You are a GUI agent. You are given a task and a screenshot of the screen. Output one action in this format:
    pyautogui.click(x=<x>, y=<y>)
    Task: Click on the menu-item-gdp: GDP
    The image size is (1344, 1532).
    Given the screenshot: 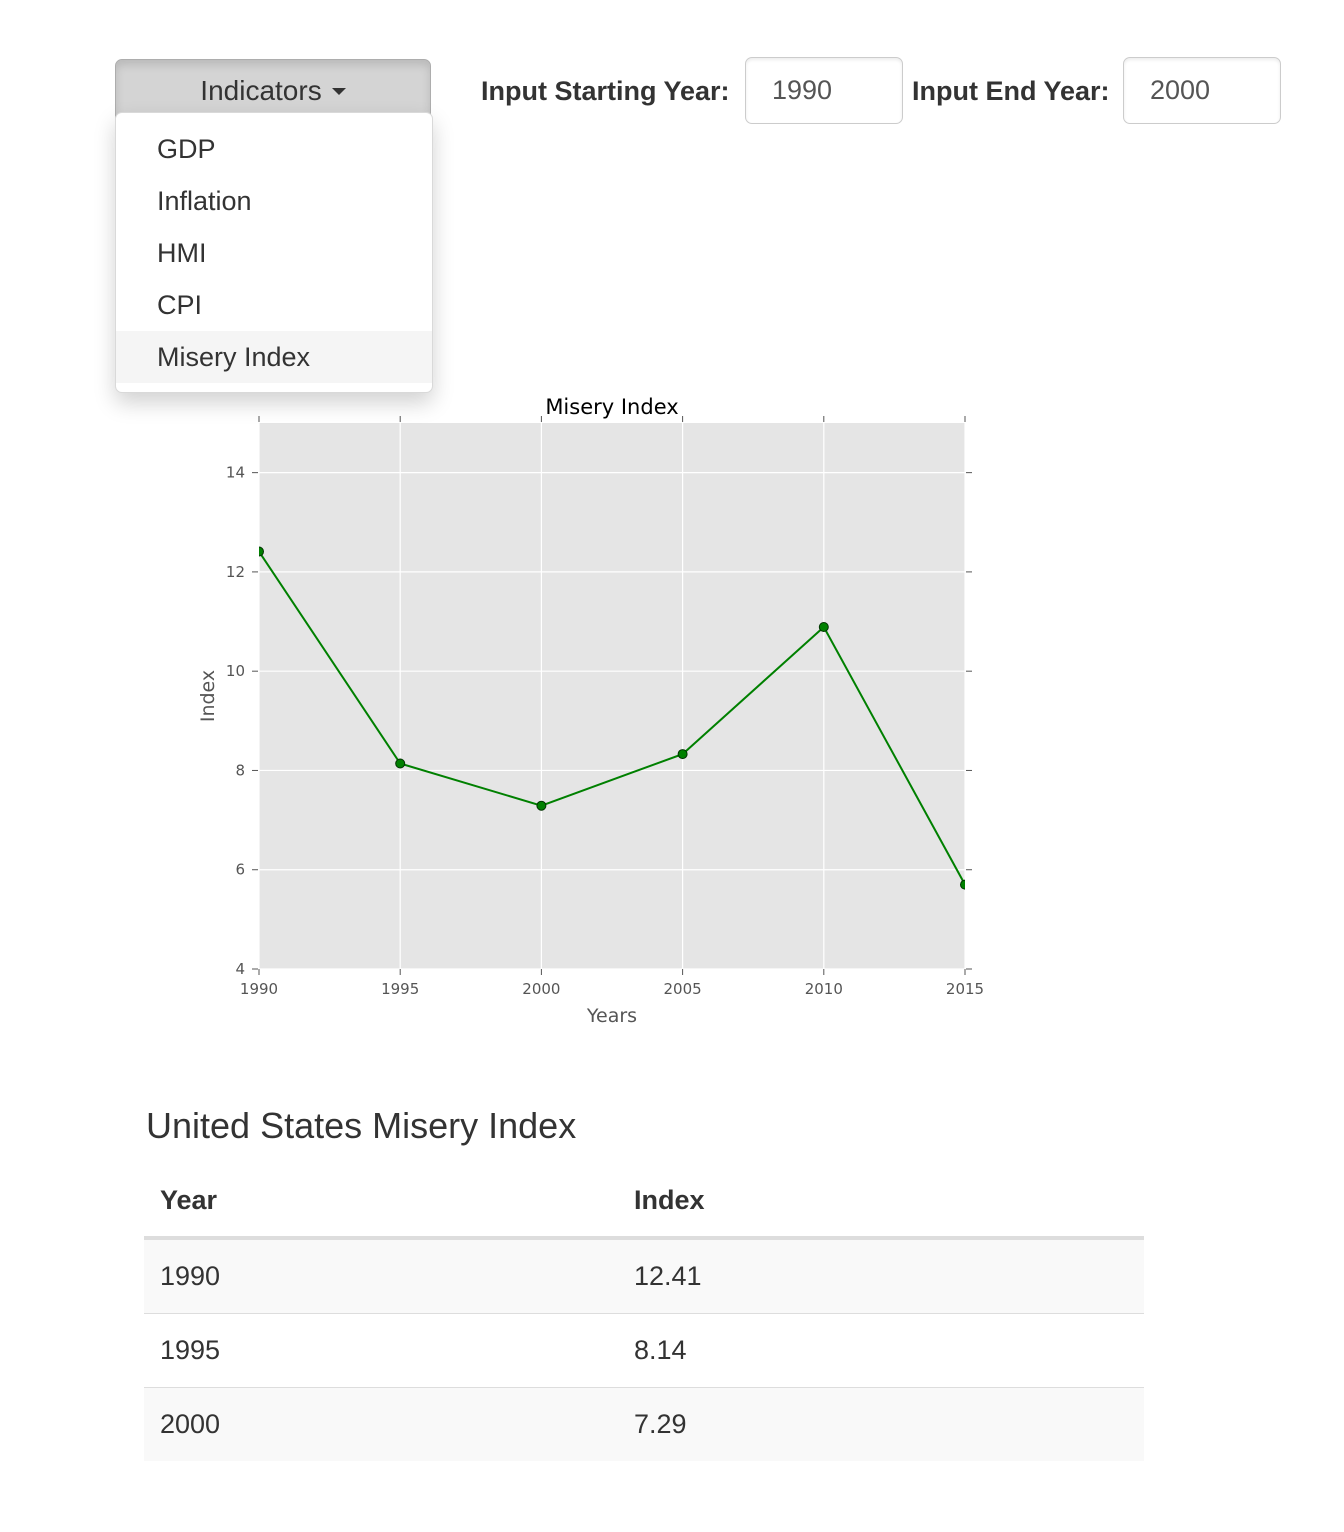 What is the action you would take?
    pyautogui.click(x=186, y=149)
    